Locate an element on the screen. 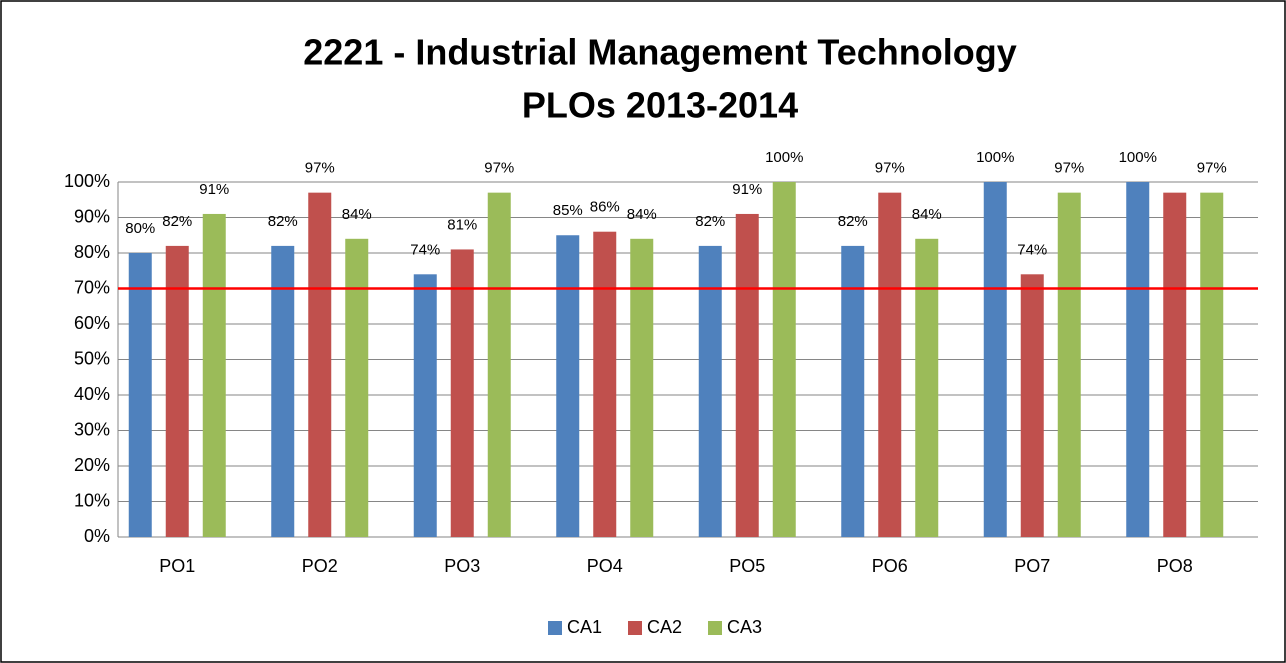  legend-label: CA3 is located at coordinates (744, 627).